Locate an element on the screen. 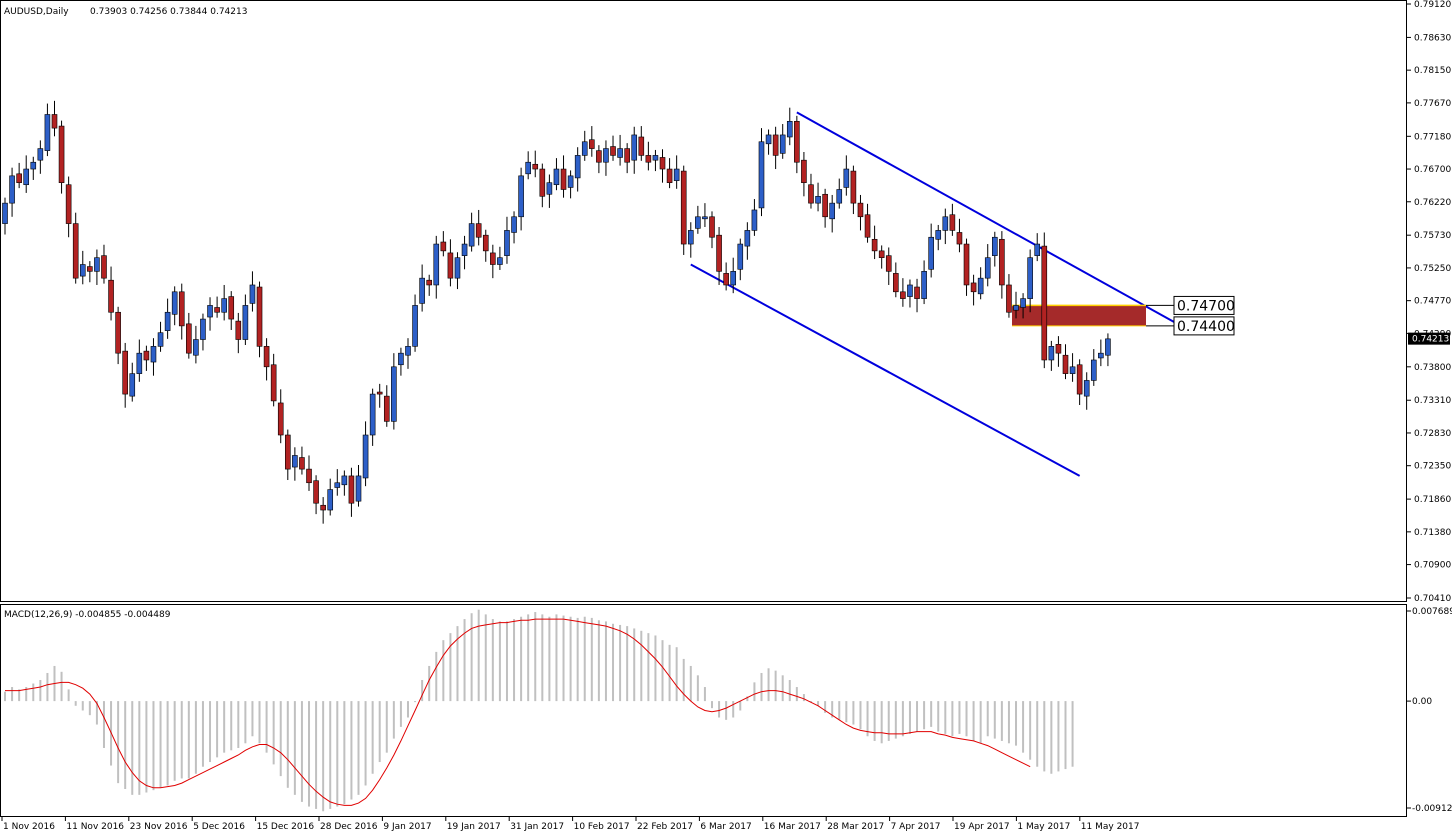 This screenshot has height=836, width=1452. level-box is located at coordinates (1204, 326).